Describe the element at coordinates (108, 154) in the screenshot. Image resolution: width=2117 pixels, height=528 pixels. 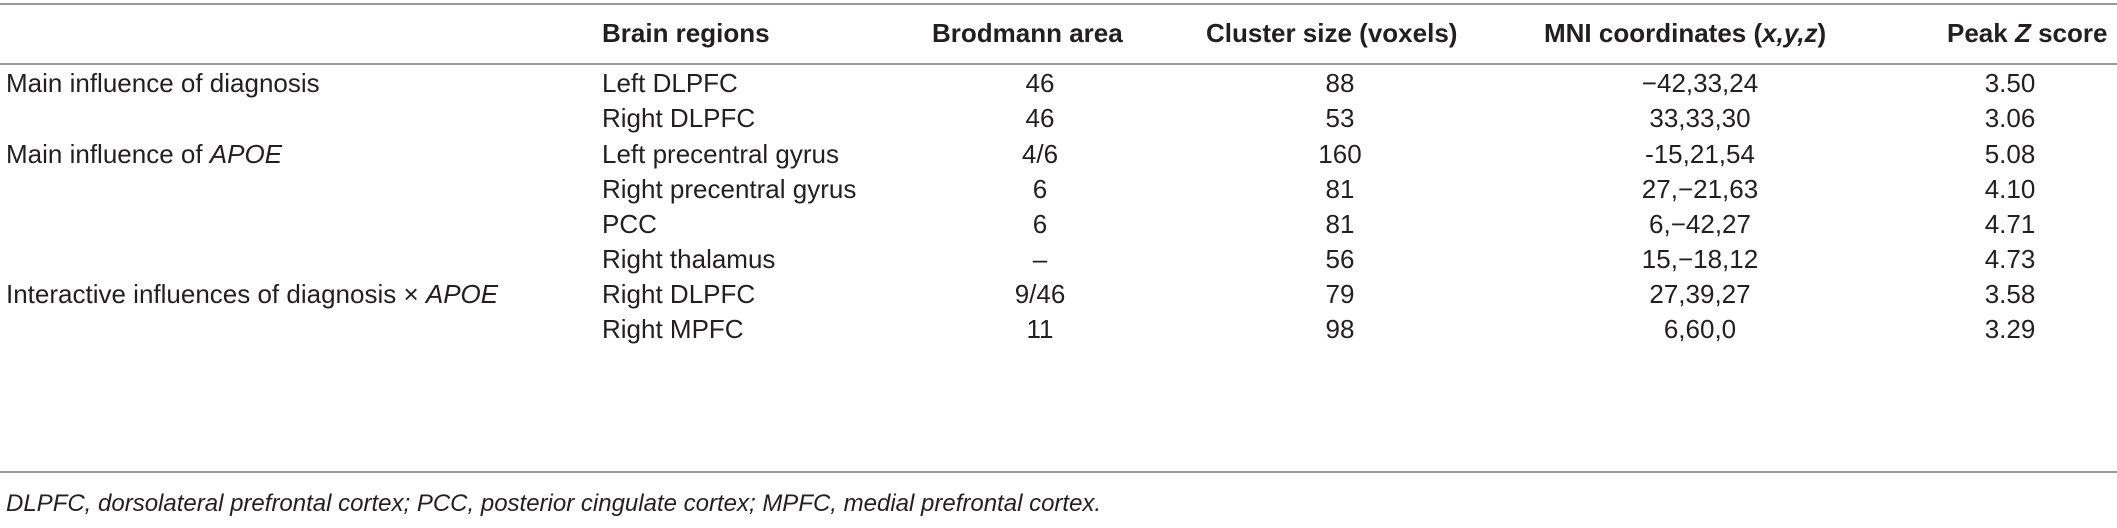
I see `group-apoe-prefix: Main influence of` at that location.